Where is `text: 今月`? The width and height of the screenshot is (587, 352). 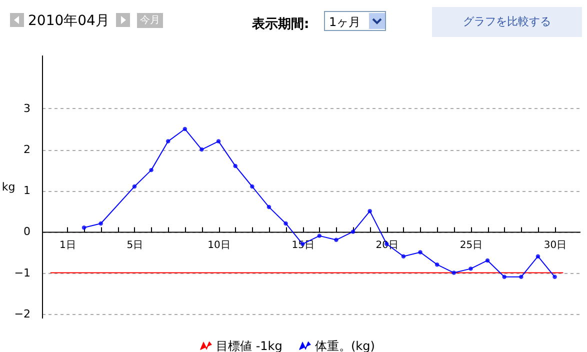
text: 今月 is located at coordinates (150, 20).